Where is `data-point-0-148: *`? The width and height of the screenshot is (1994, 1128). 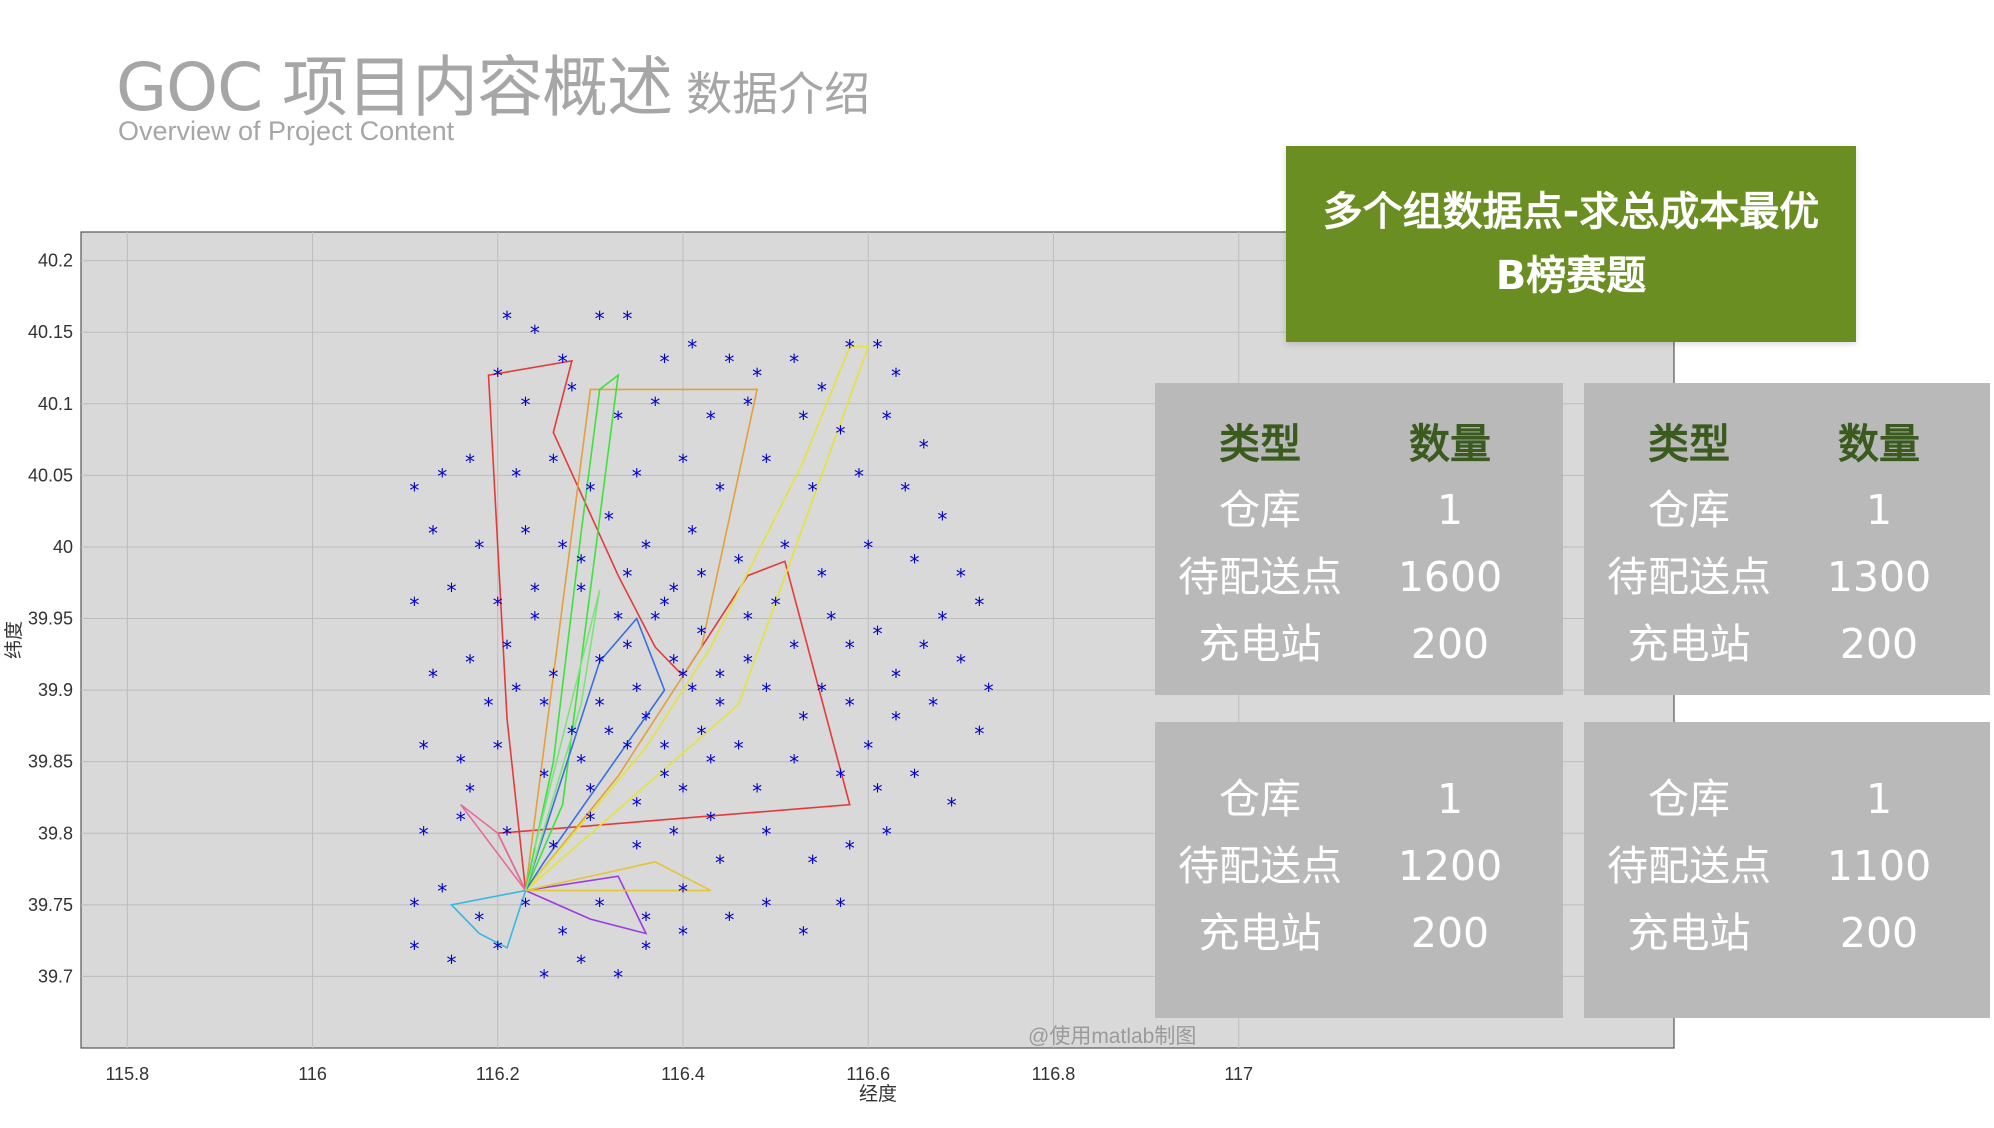 data-point-0-148: * is located at coordinates (627, 577).